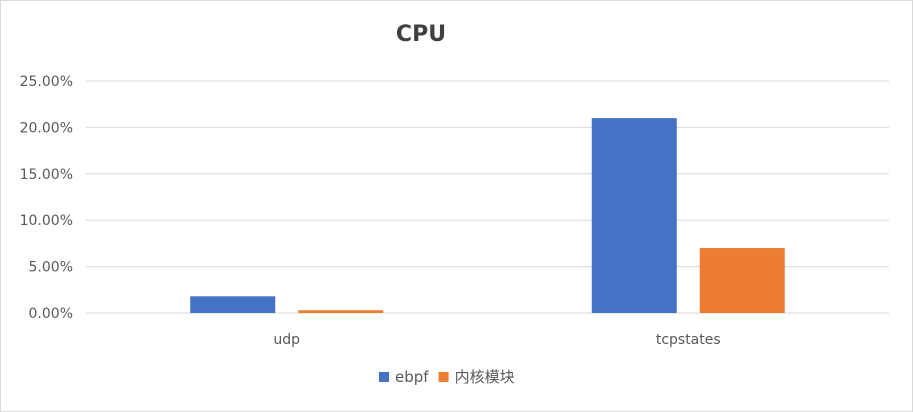 Image resolution: width=913 pixels, height=412 pixels. I want to click on legend-label: ebpf, so click(412, 377).